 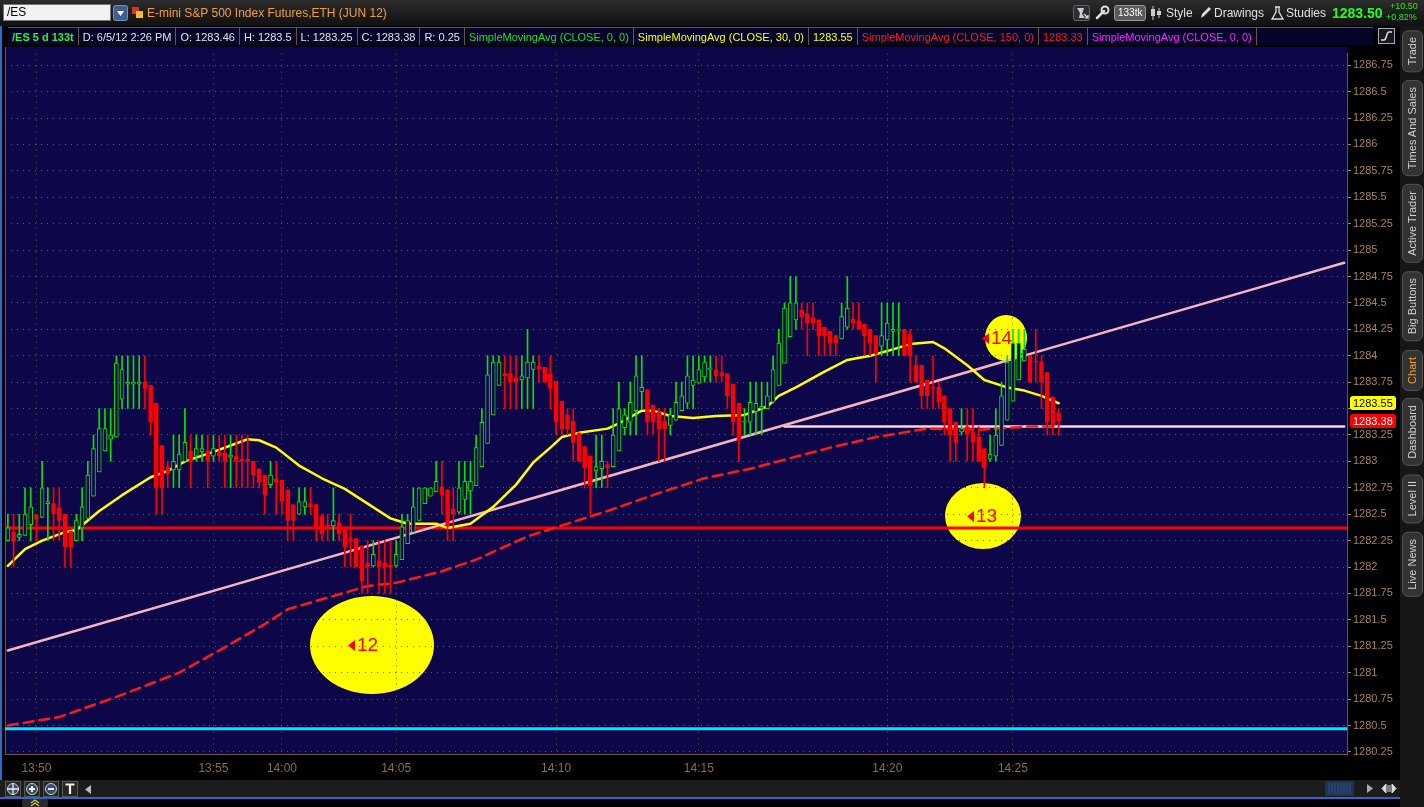 What do you see at coordinates (1412, 306) in the screenshot?
I see `text: Big Buttons` at bounding box center [1412, 306].